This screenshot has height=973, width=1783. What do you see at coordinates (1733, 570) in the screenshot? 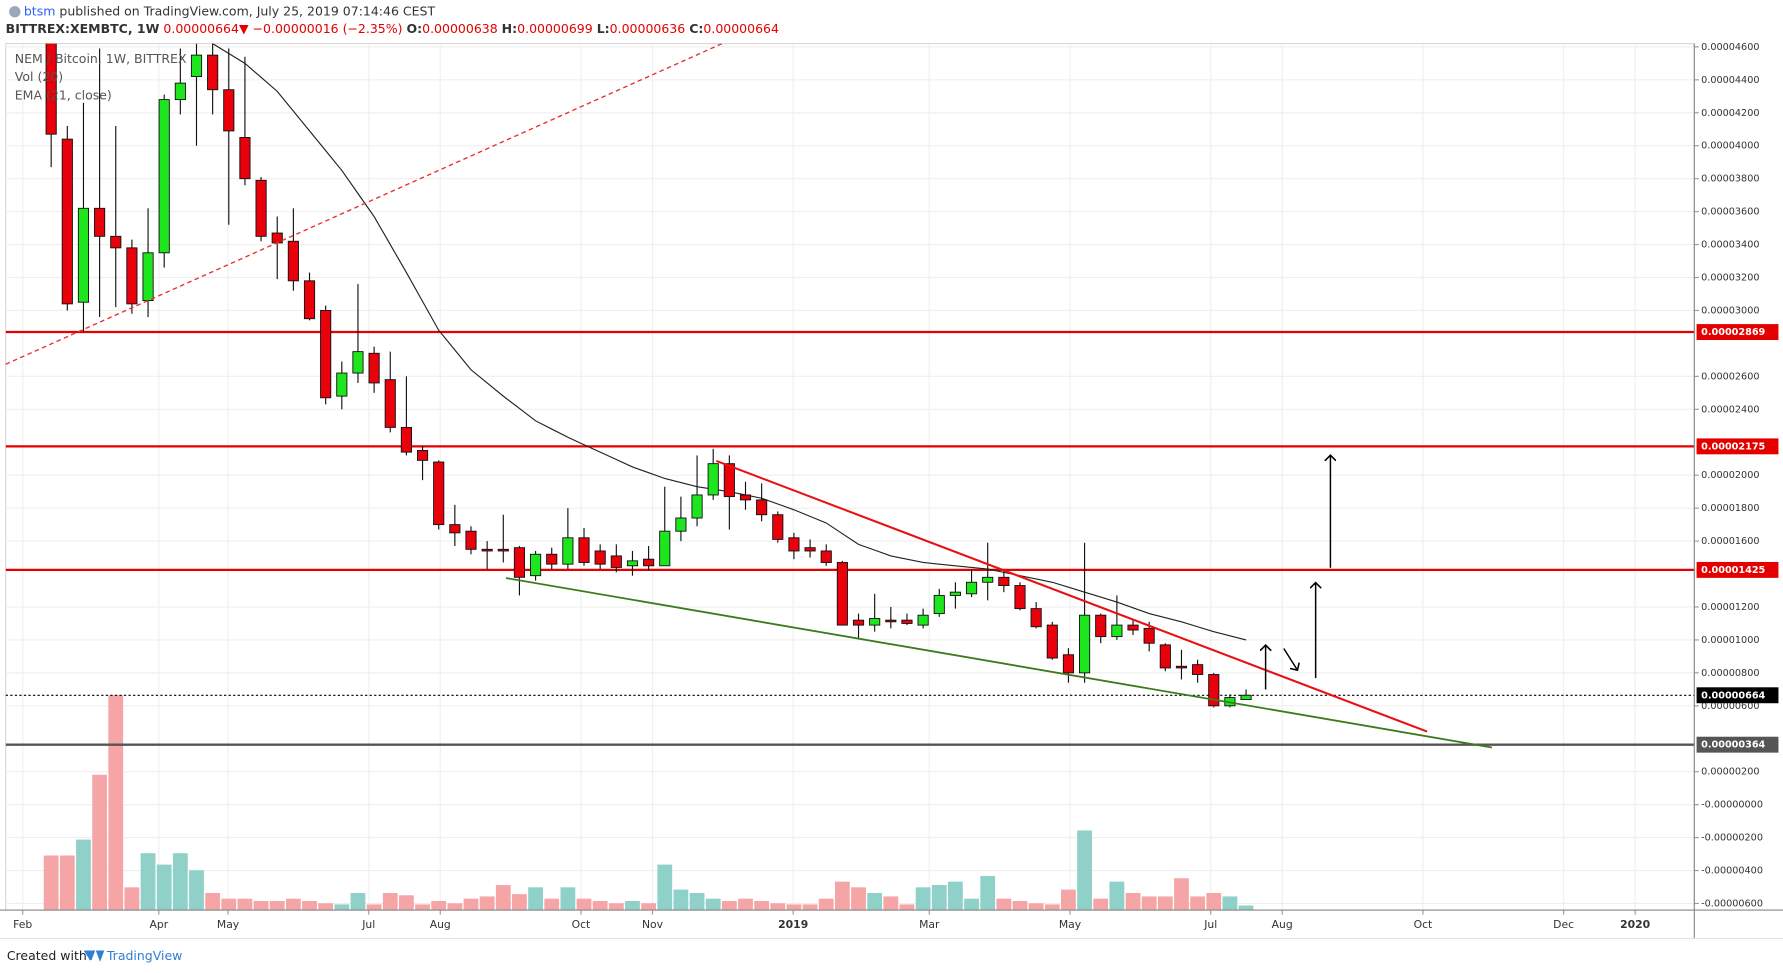
I see `price-level-label: 0.00001425` at bounding box center [1733, 570].